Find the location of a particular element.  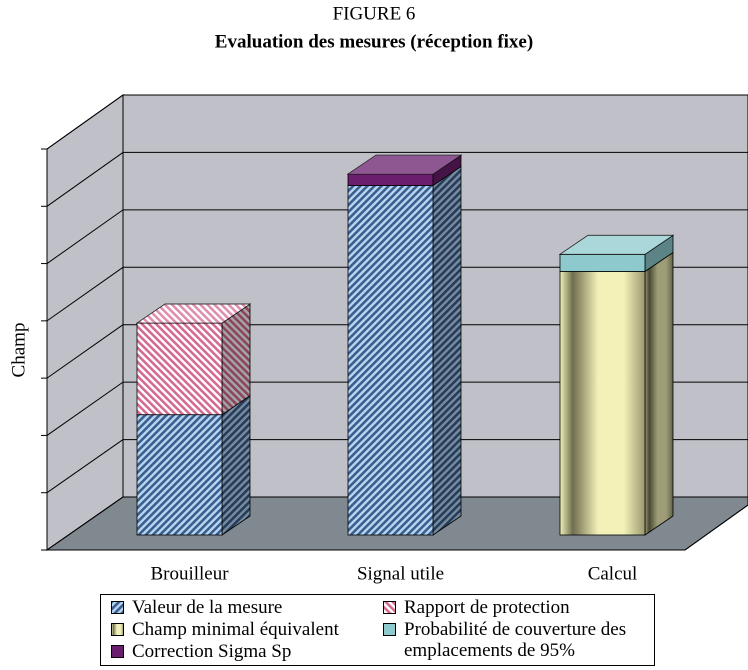

legend-item: Rapport de protection is located at coordinates (518, 608).